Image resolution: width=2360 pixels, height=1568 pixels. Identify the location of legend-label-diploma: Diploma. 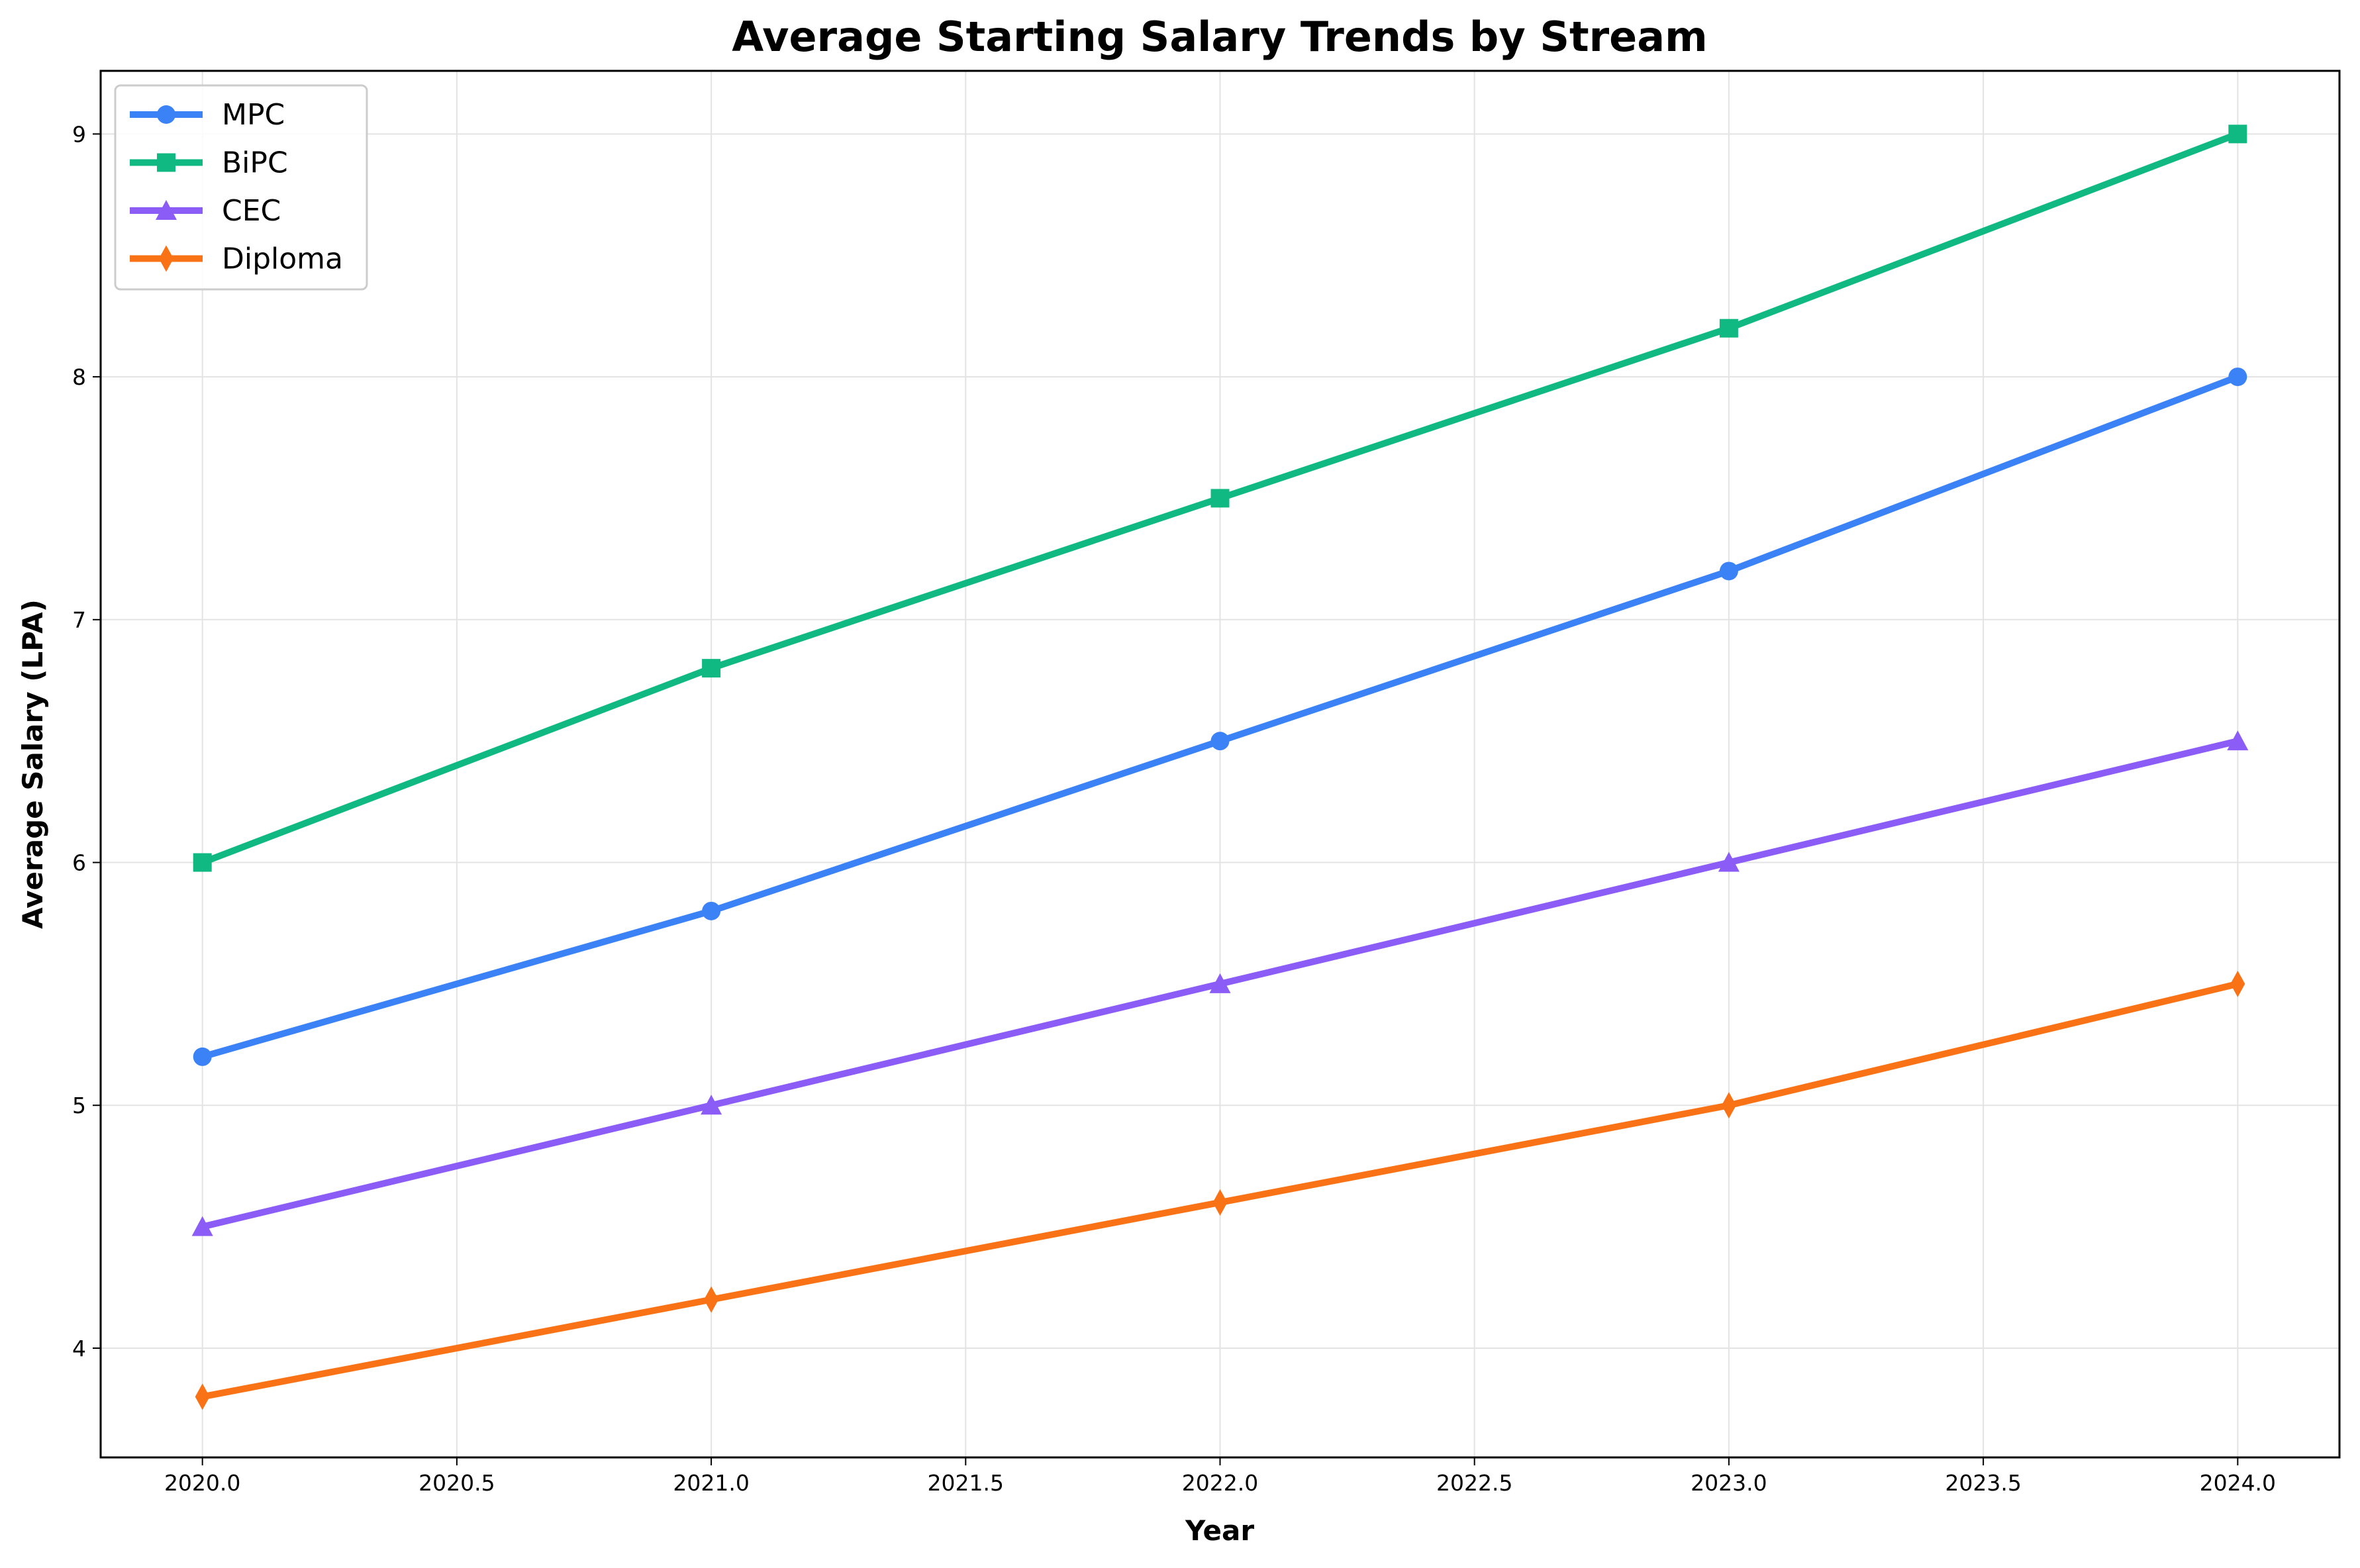
(282, 259).